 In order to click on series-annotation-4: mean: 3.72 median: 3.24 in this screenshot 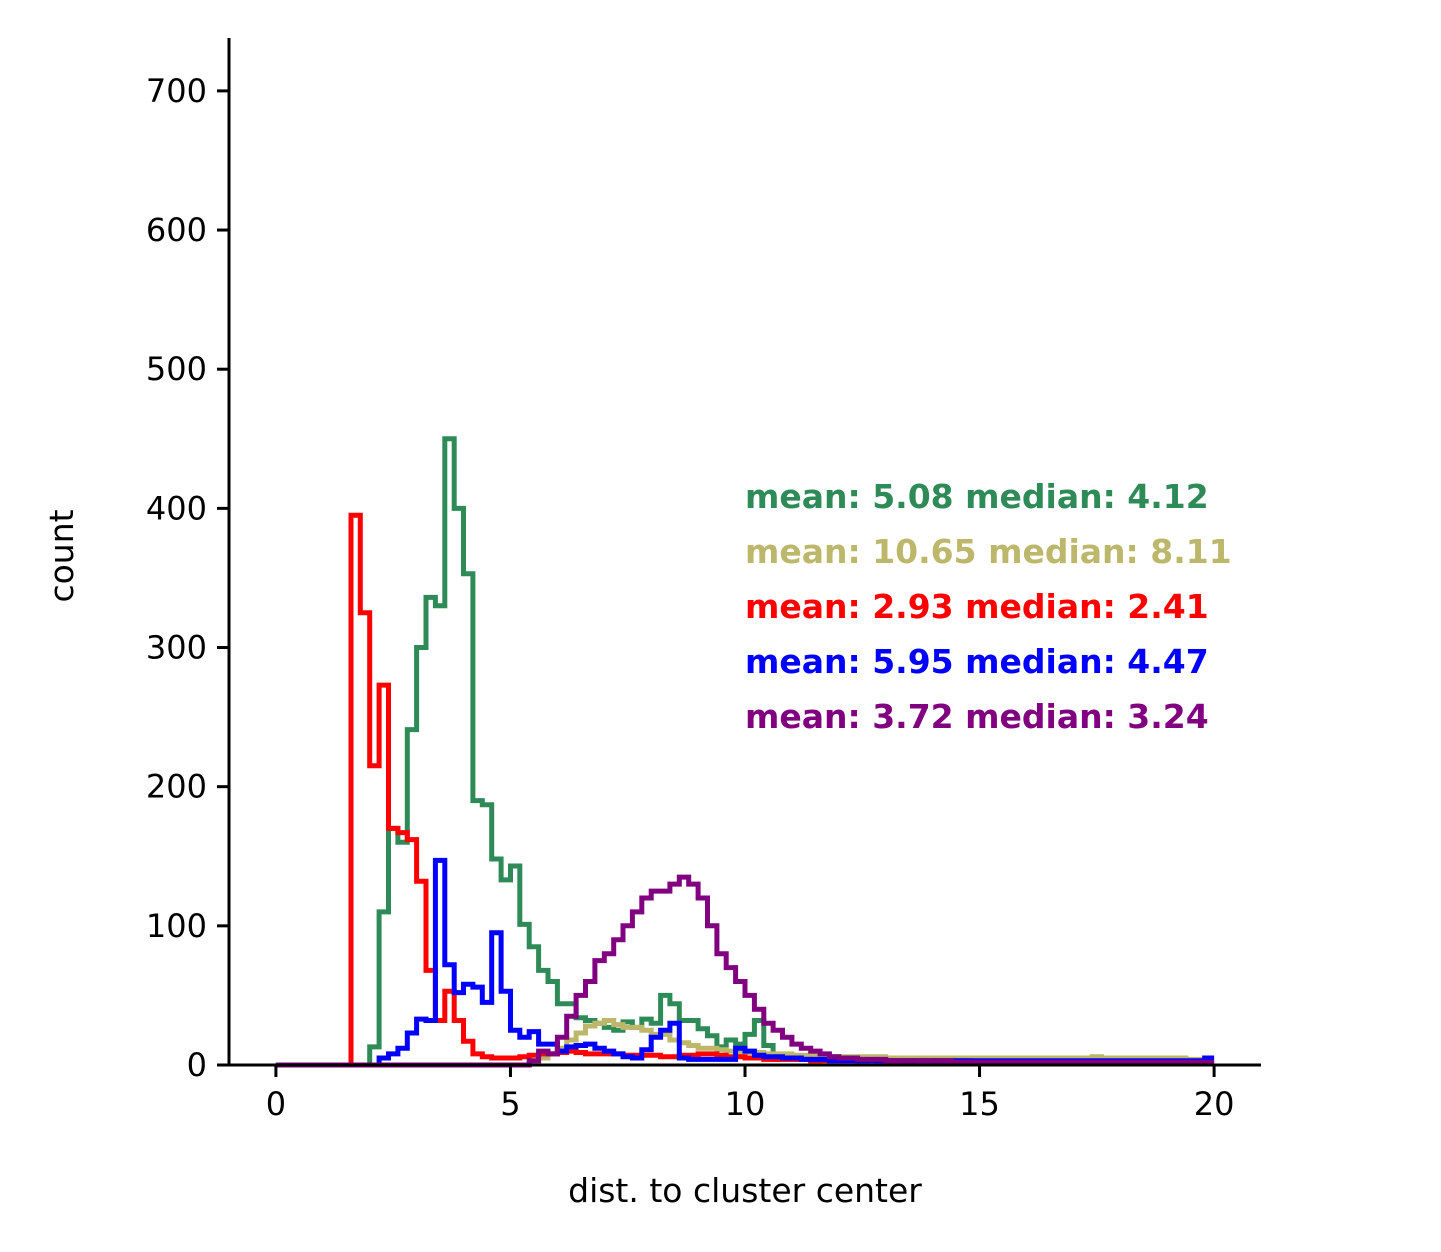, I will do `click(977, 716)`.